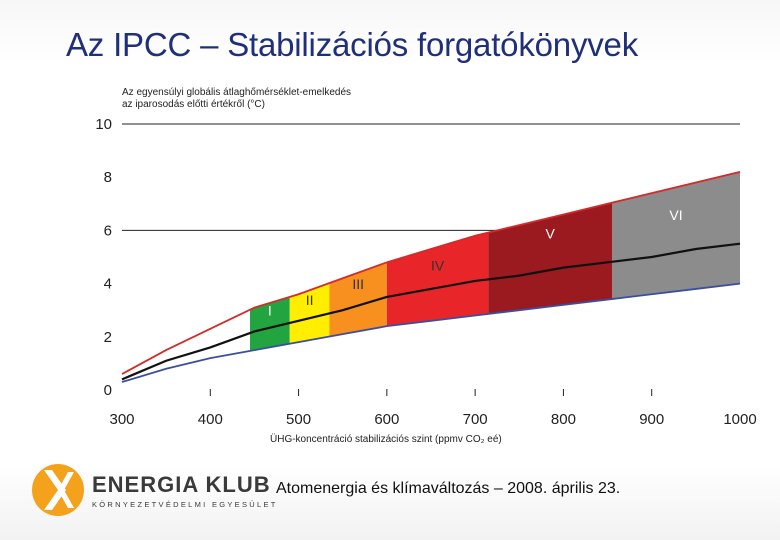  What do you see at coordinates (298, 419) in the screenshot?
I see `x-tick-label-500: 500` at bounding box center [298, 419].